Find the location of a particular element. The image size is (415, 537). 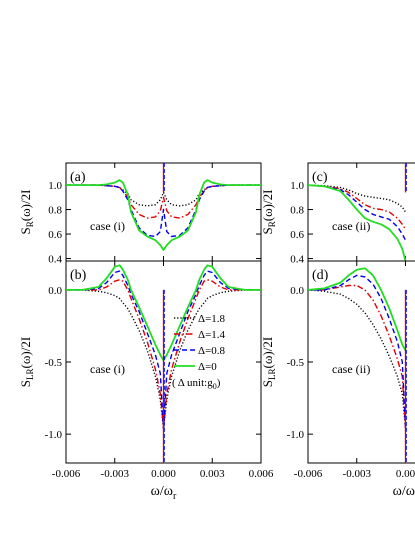

legend-label: Δ=1.4 is located at coordinates (212, 335).